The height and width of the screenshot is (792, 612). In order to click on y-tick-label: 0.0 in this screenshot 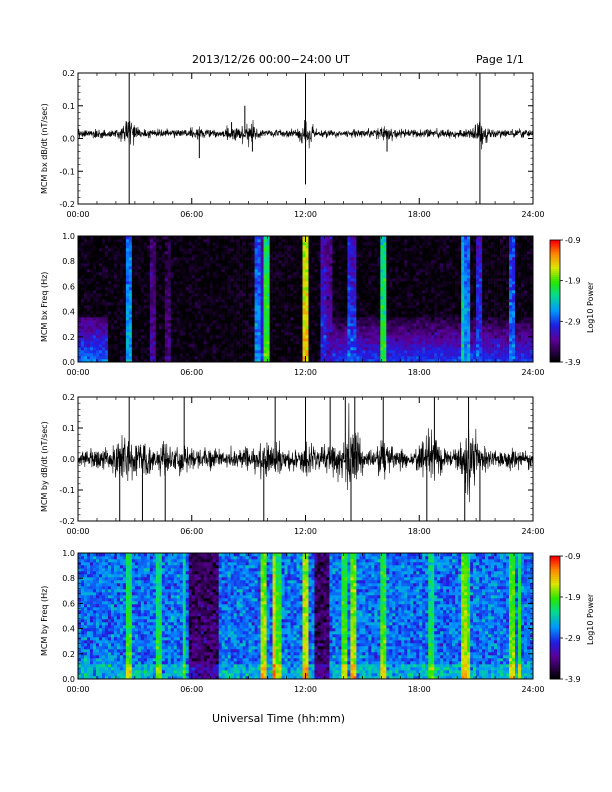, I will do `click(68, 139)`.